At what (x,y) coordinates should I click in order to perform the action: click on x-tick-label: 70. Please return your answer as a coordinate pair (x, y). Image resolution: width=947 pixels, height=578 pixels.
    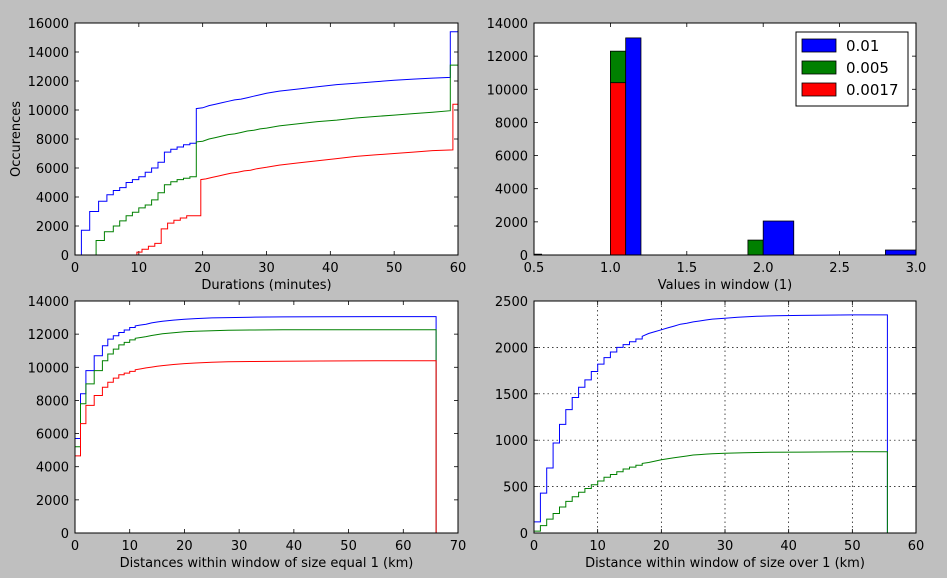
    Looking at the image, I should click on (458, 546).